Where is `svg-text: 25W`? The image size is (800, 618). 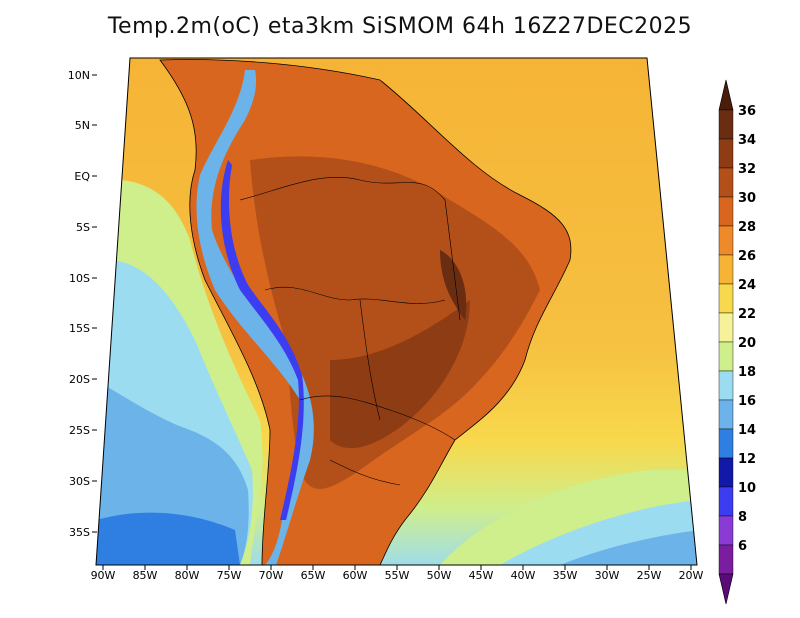
svg-text: 25W is located at coordinates (649, 575).